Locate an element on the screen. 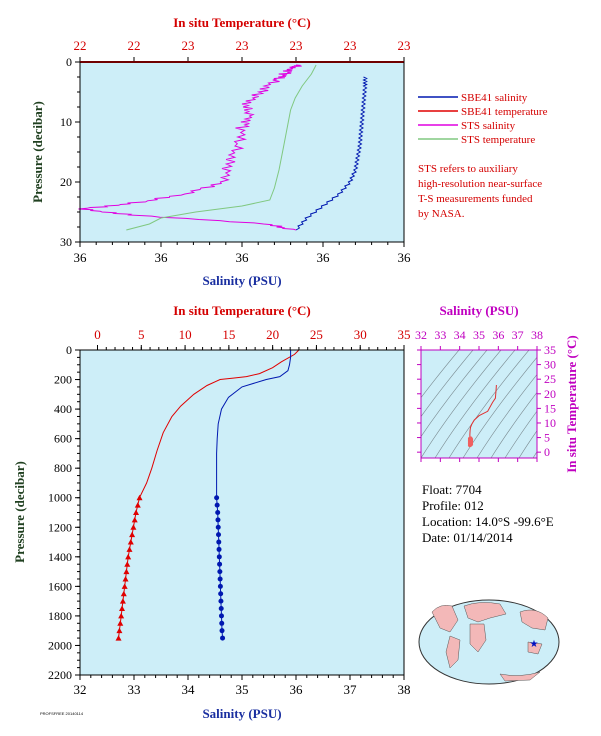  ts-temp-tick-label: 10 is located at coordinates (550, 423).